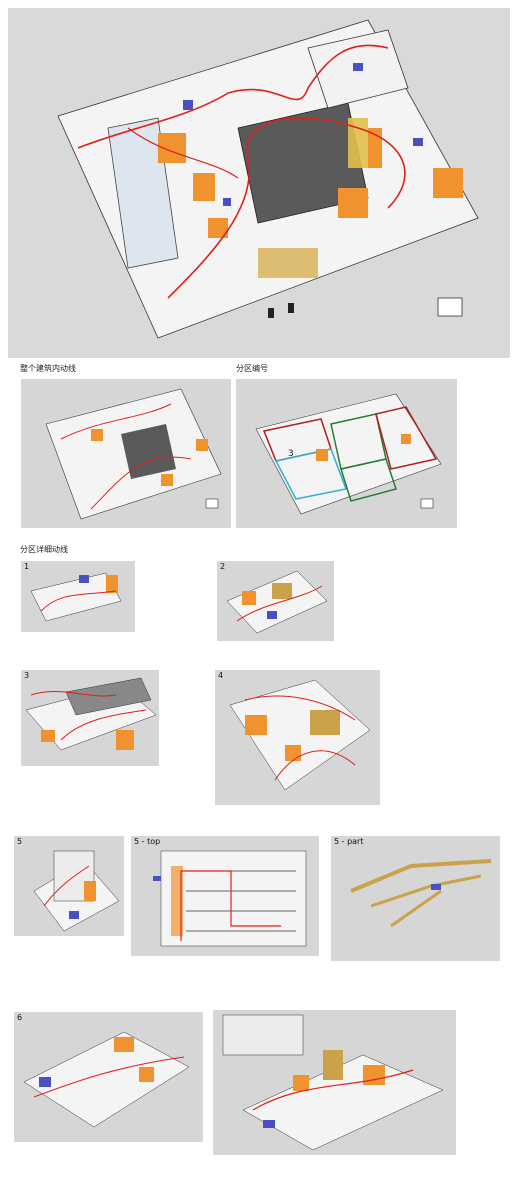 The height and width of the screenshot is (1195, 517). Describe the element at coordinates (252, 368) in the screenshot. I see `caption-zone-numbers: 分区编号` at that location.